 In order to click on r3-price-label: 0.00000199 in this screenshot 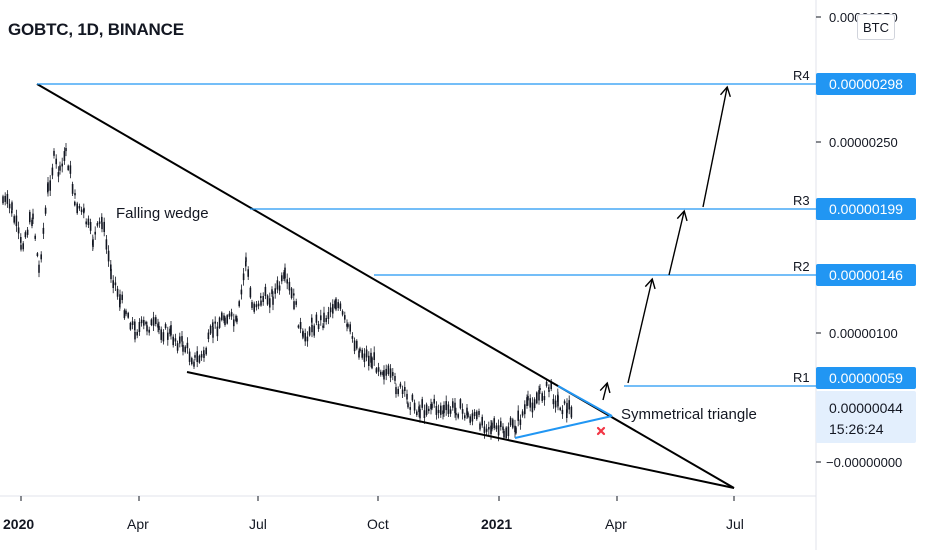, I will do `click(866, 209)`.